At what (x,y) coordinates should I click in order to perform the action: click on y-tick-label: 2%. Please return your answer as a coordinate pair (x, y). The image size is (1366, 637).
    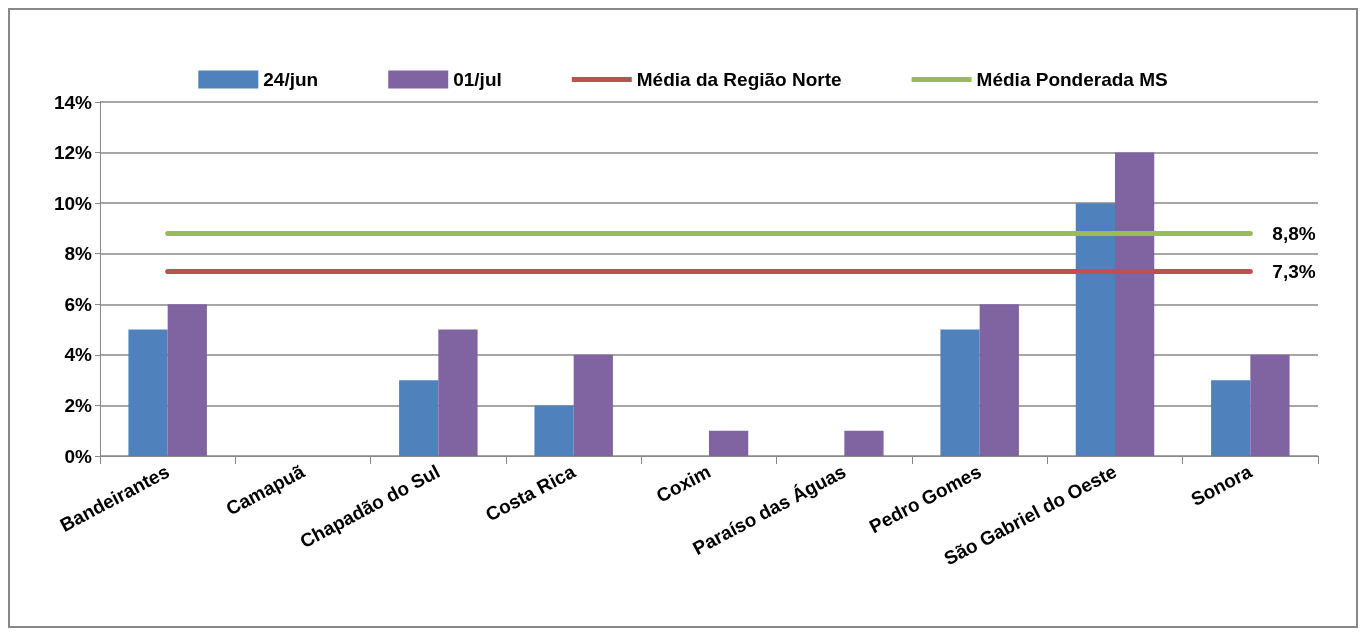
    Looking at the image, I should click on (78, 405).